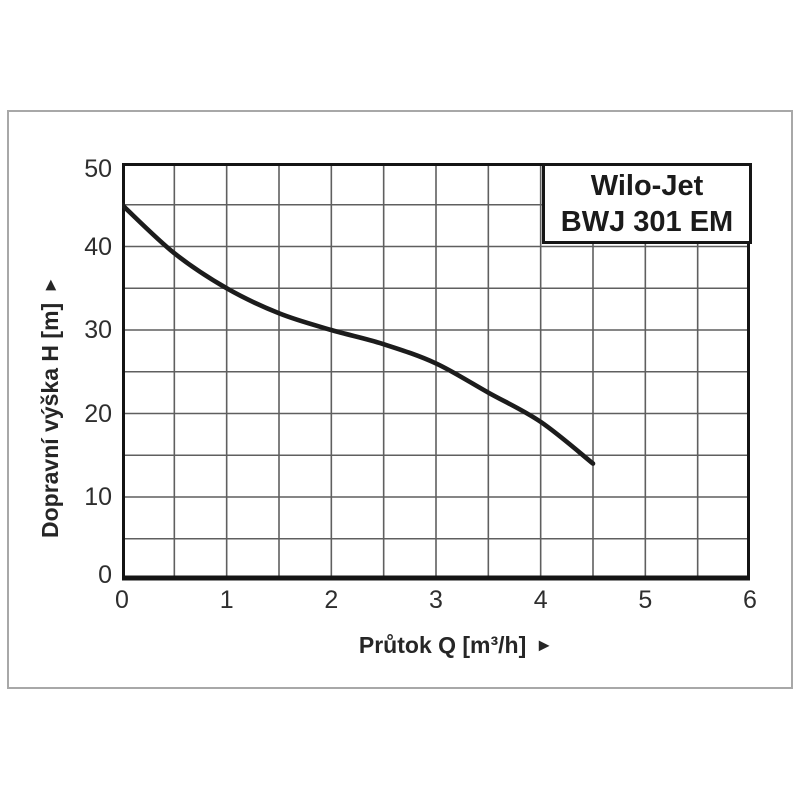 This screenshot has height=800, width=800. What do you see at coordinates (98, 169) in the screenshot?
I see `y-tick-label: 50` at bounding box center [98, 169].